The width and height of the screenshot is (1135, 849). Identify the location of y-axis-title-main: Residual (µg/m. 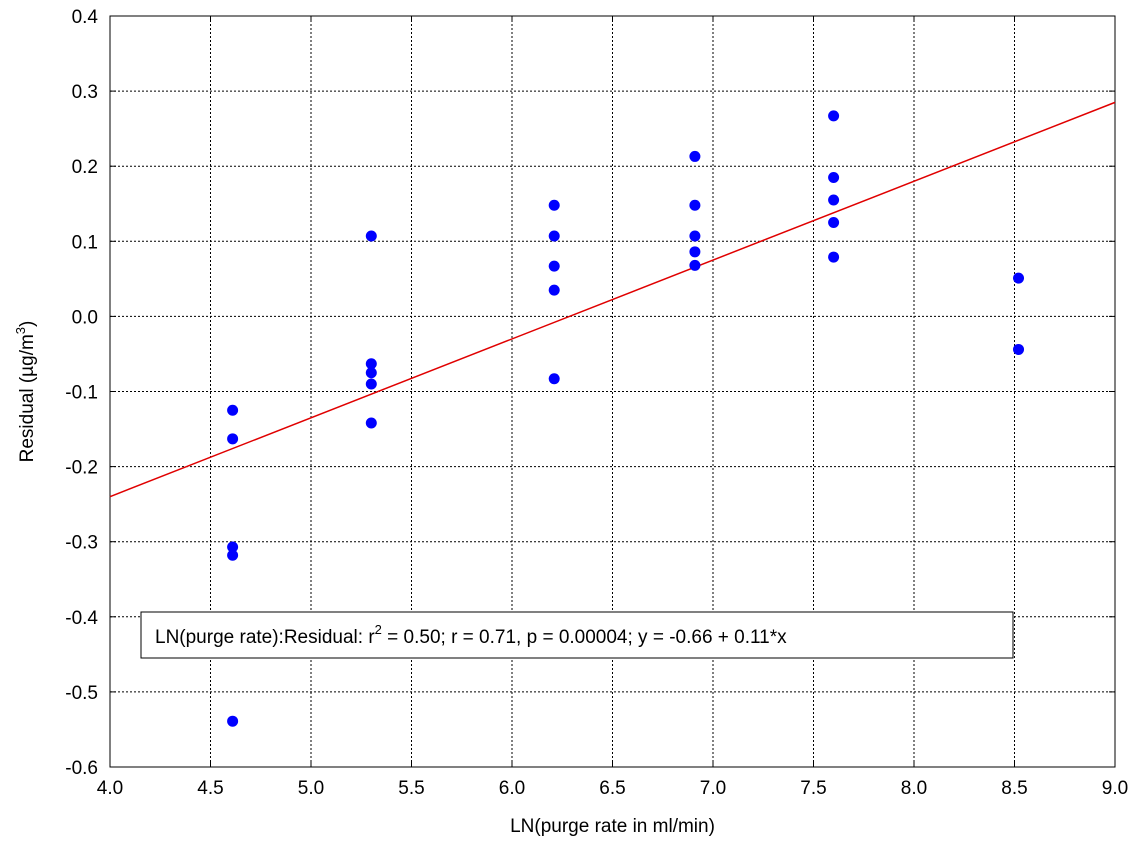
(27, 398).